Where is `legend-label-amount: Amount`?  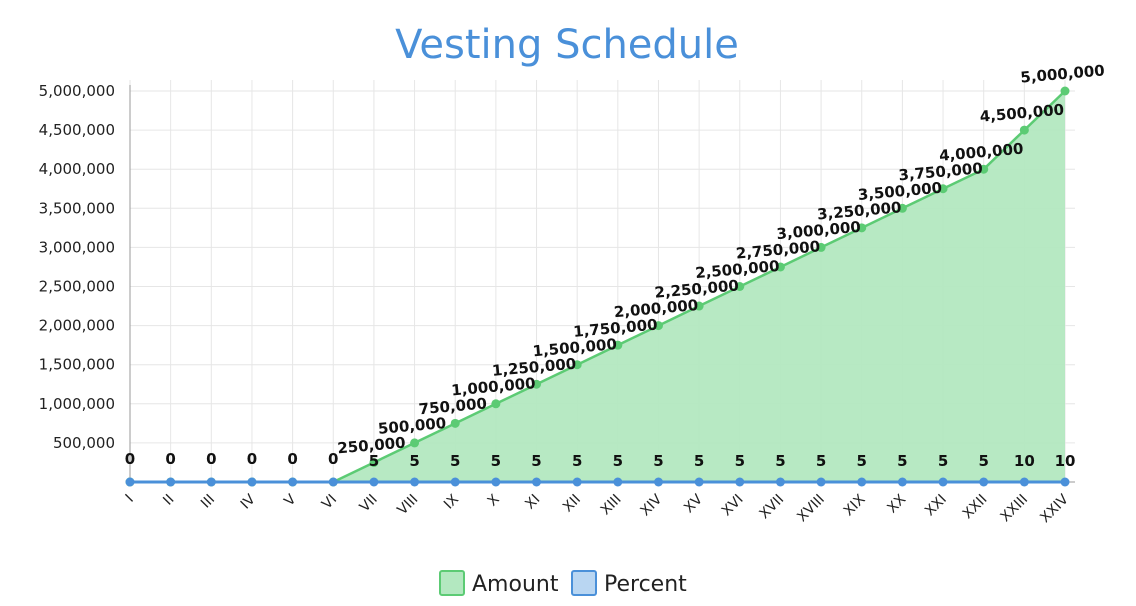
legend-label-amount: Amount is located at coordinates (515, 584).